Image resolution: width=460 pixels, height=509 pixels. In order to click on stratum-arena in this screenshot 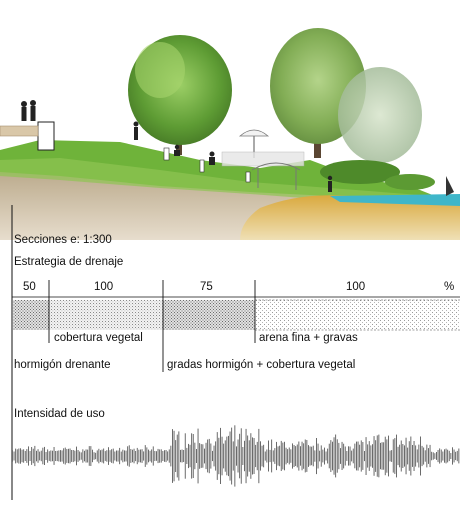, I will do `click(357, 315)`.